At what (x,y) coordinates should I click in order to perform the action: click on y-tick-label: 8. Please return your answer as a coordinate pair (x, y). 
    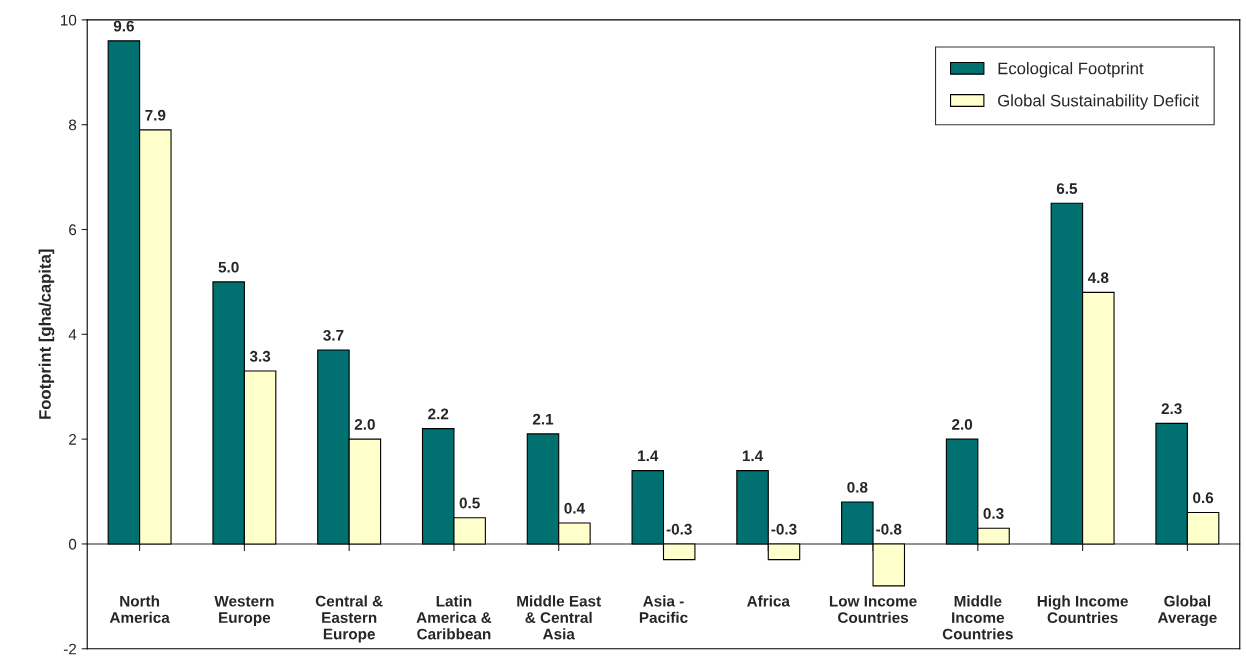
    Looking at the image, I should click on (72, 125).